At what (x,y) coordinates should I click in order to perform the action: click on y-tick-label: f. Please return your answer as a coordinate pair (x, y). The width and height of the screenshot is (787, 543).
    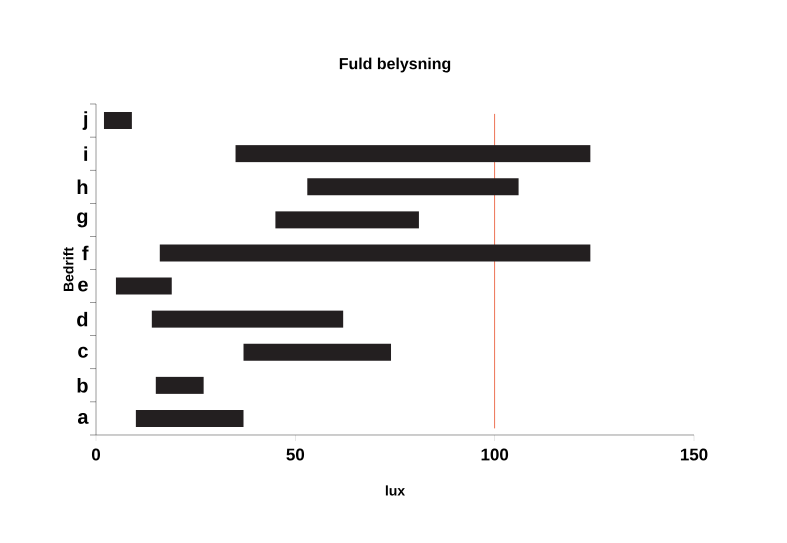
    Looking at the image, I should click on (85, 253).